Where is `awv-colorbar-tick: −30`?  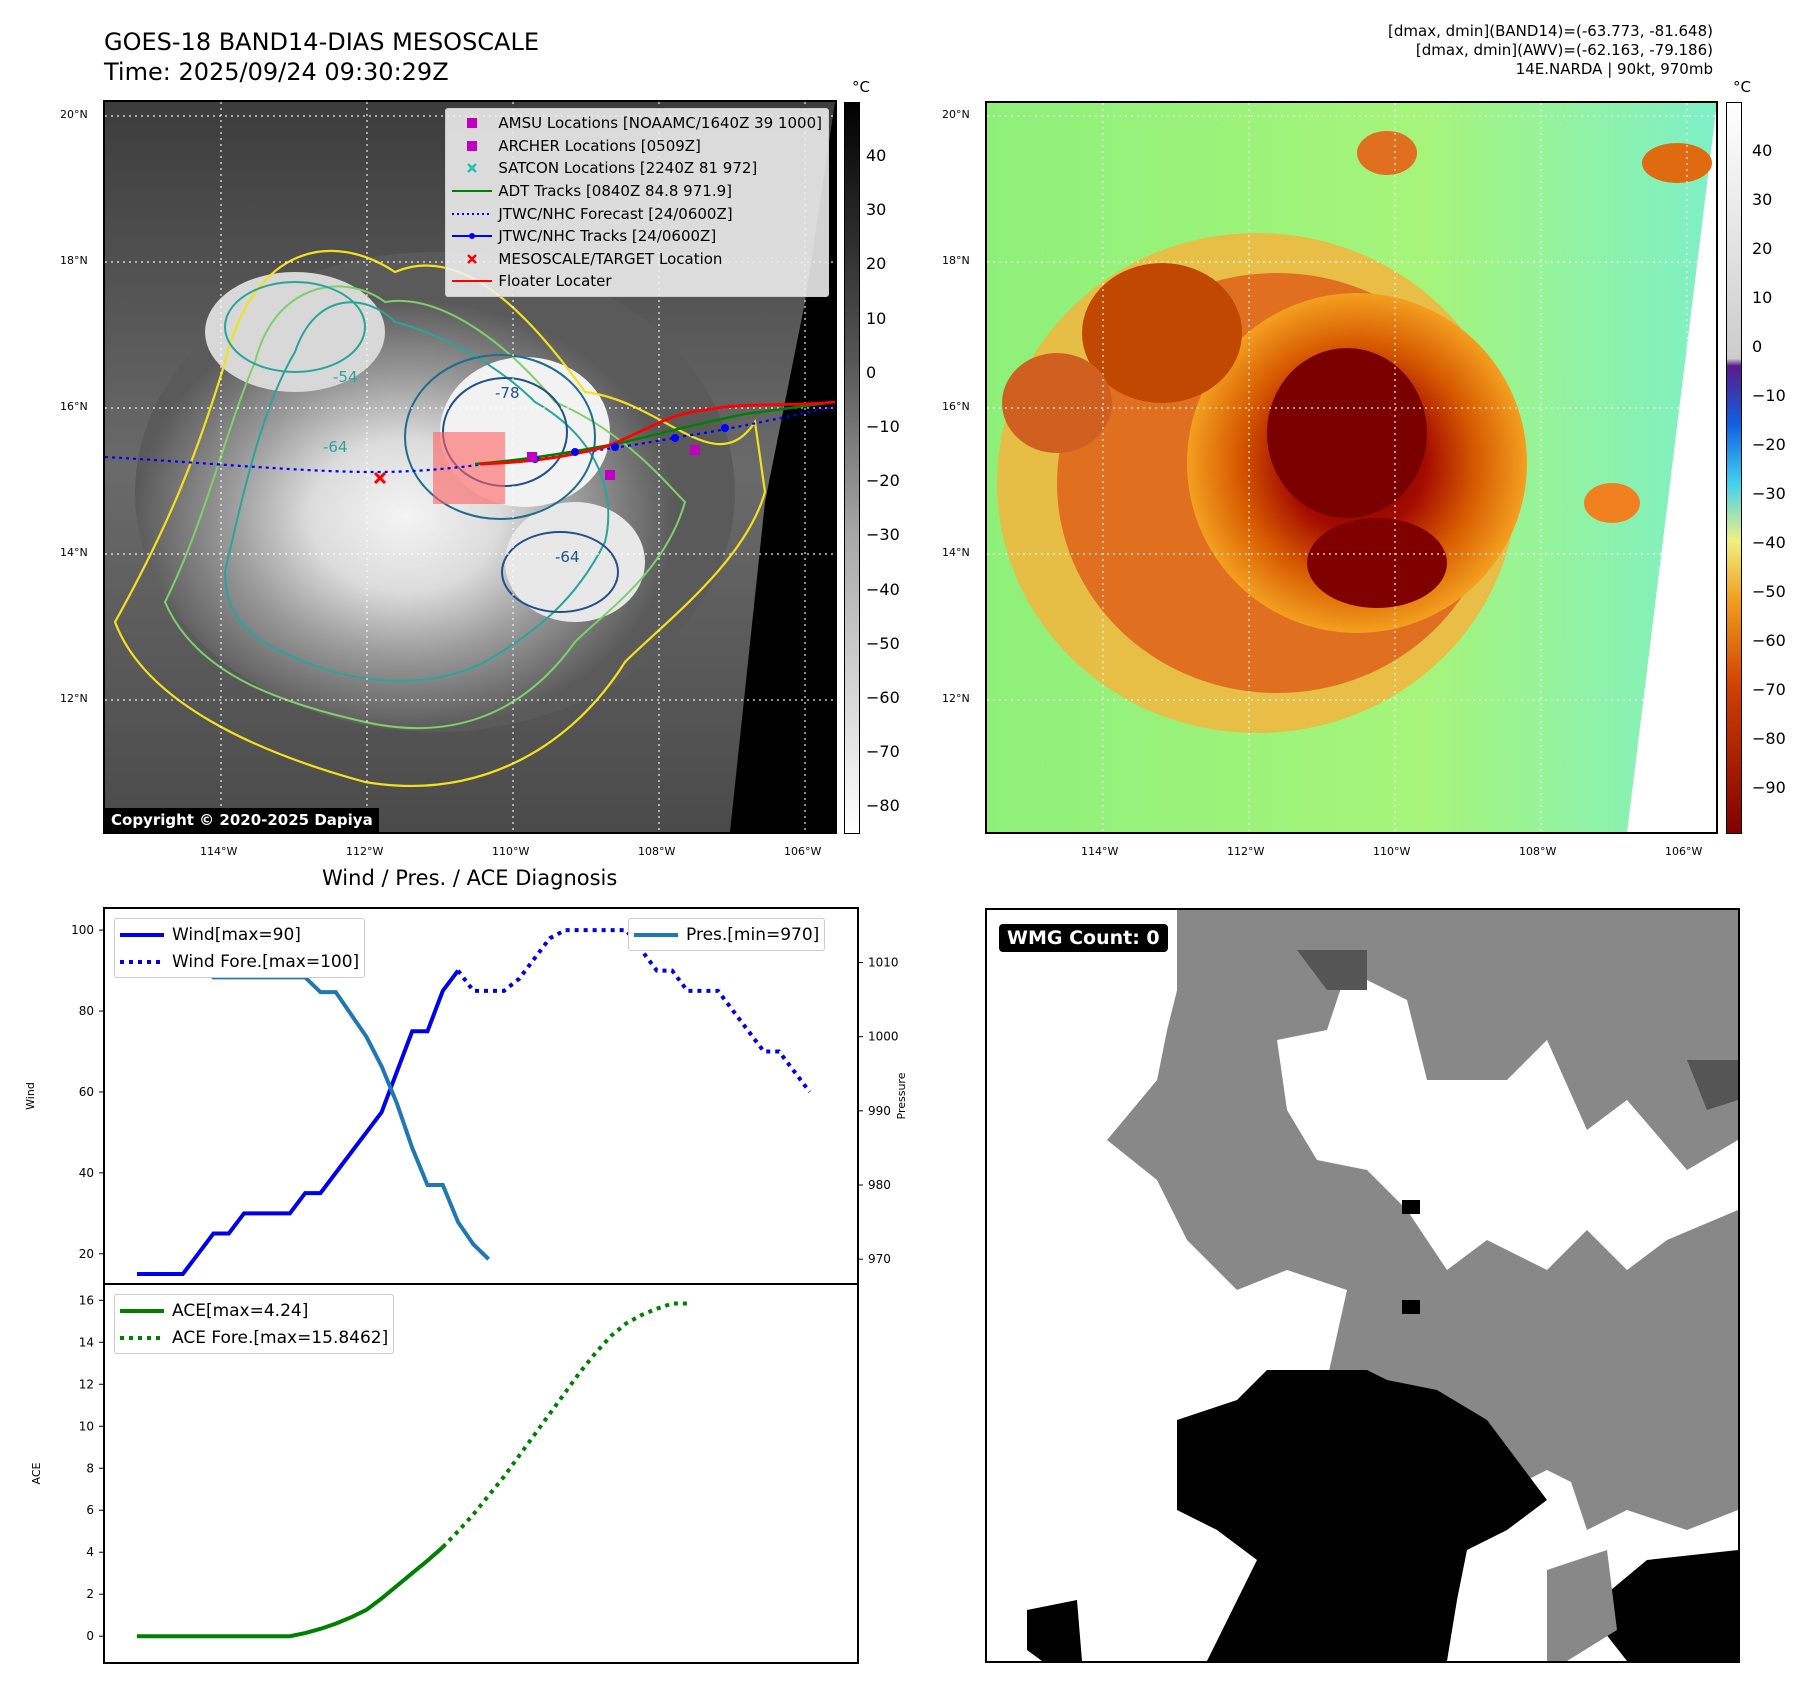 awv-colorbar-tick: −30 is located at coordinates (1769, 493).